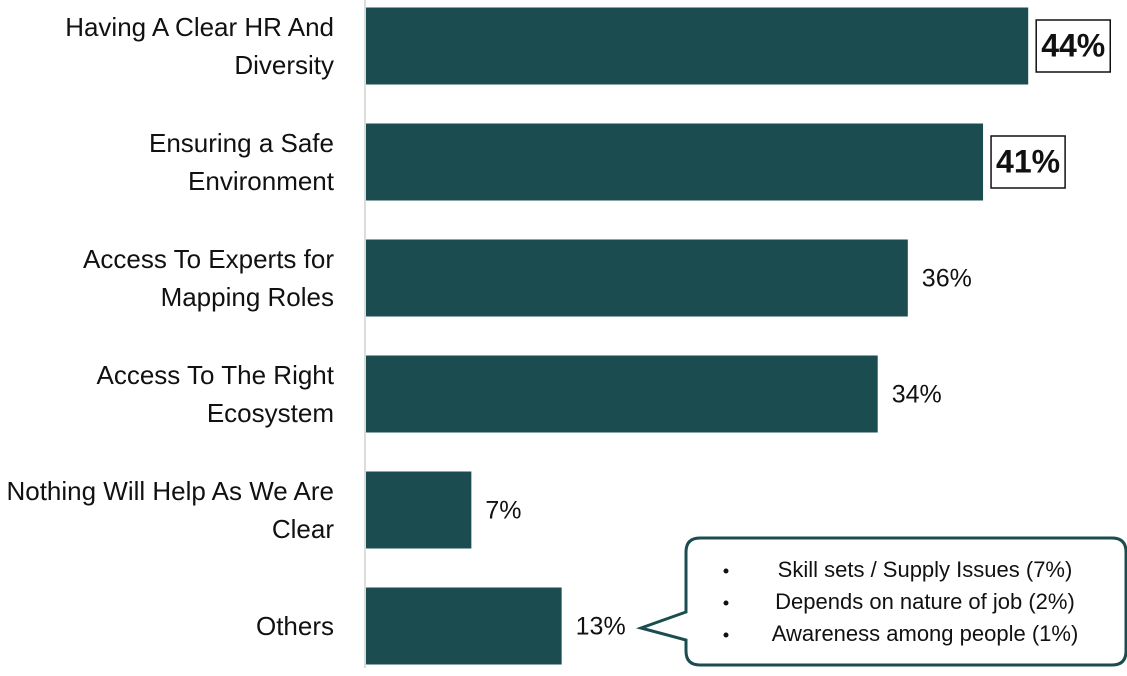 The width and height of the screenshot is (1127, 676). Describe the element at coordinates (199, 46) in the screenshot. I see `category-text: Having A Clear HR And Diversity` at that location.